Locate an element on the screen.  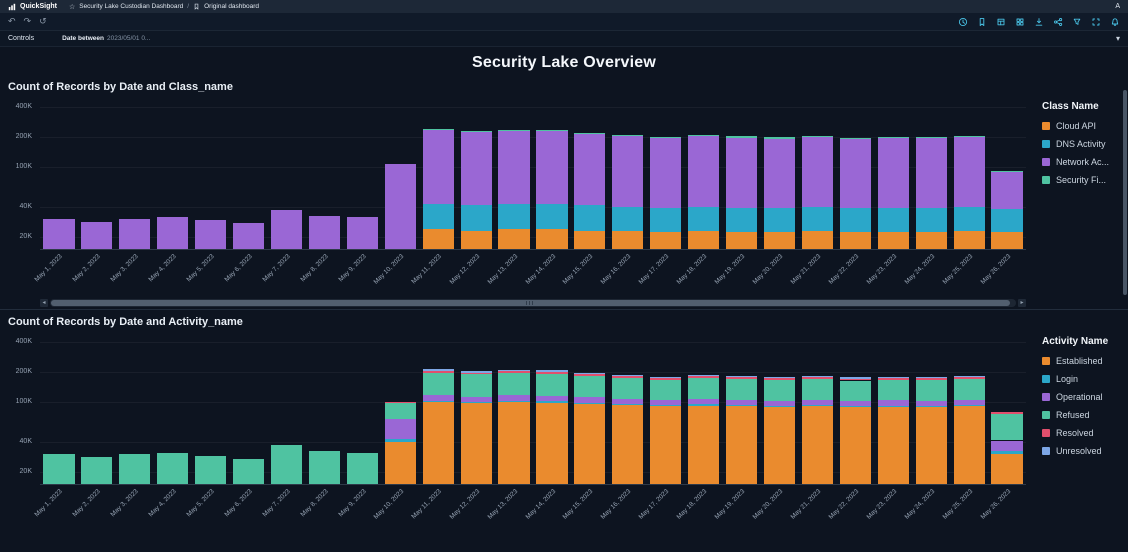
bookmark-icon is located at coordinates (982, 22).